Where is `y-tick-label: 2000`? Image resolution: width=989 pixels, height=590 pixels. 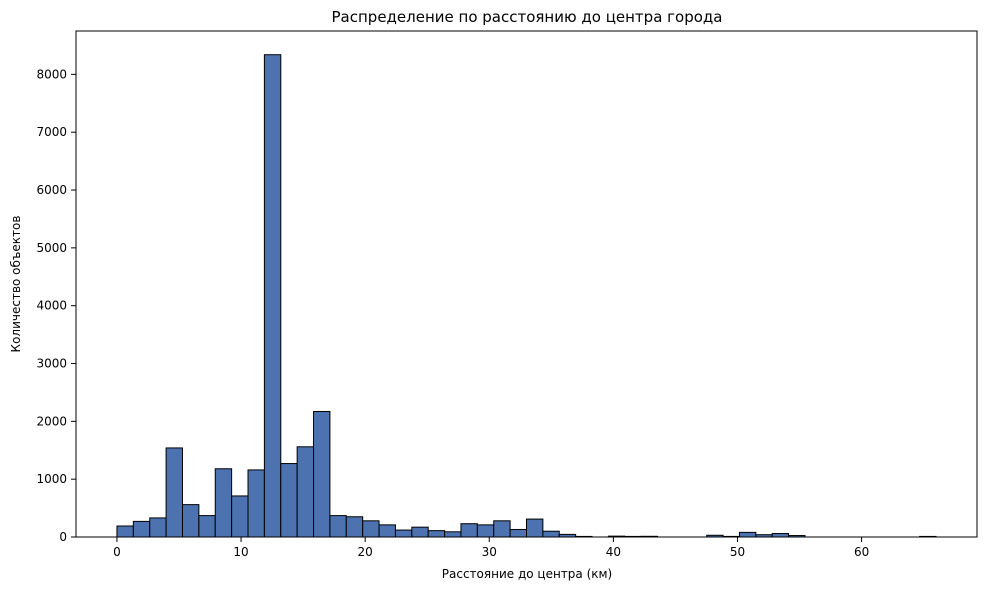
y-tick-label: 2000 is located at coordinates (51, 421).